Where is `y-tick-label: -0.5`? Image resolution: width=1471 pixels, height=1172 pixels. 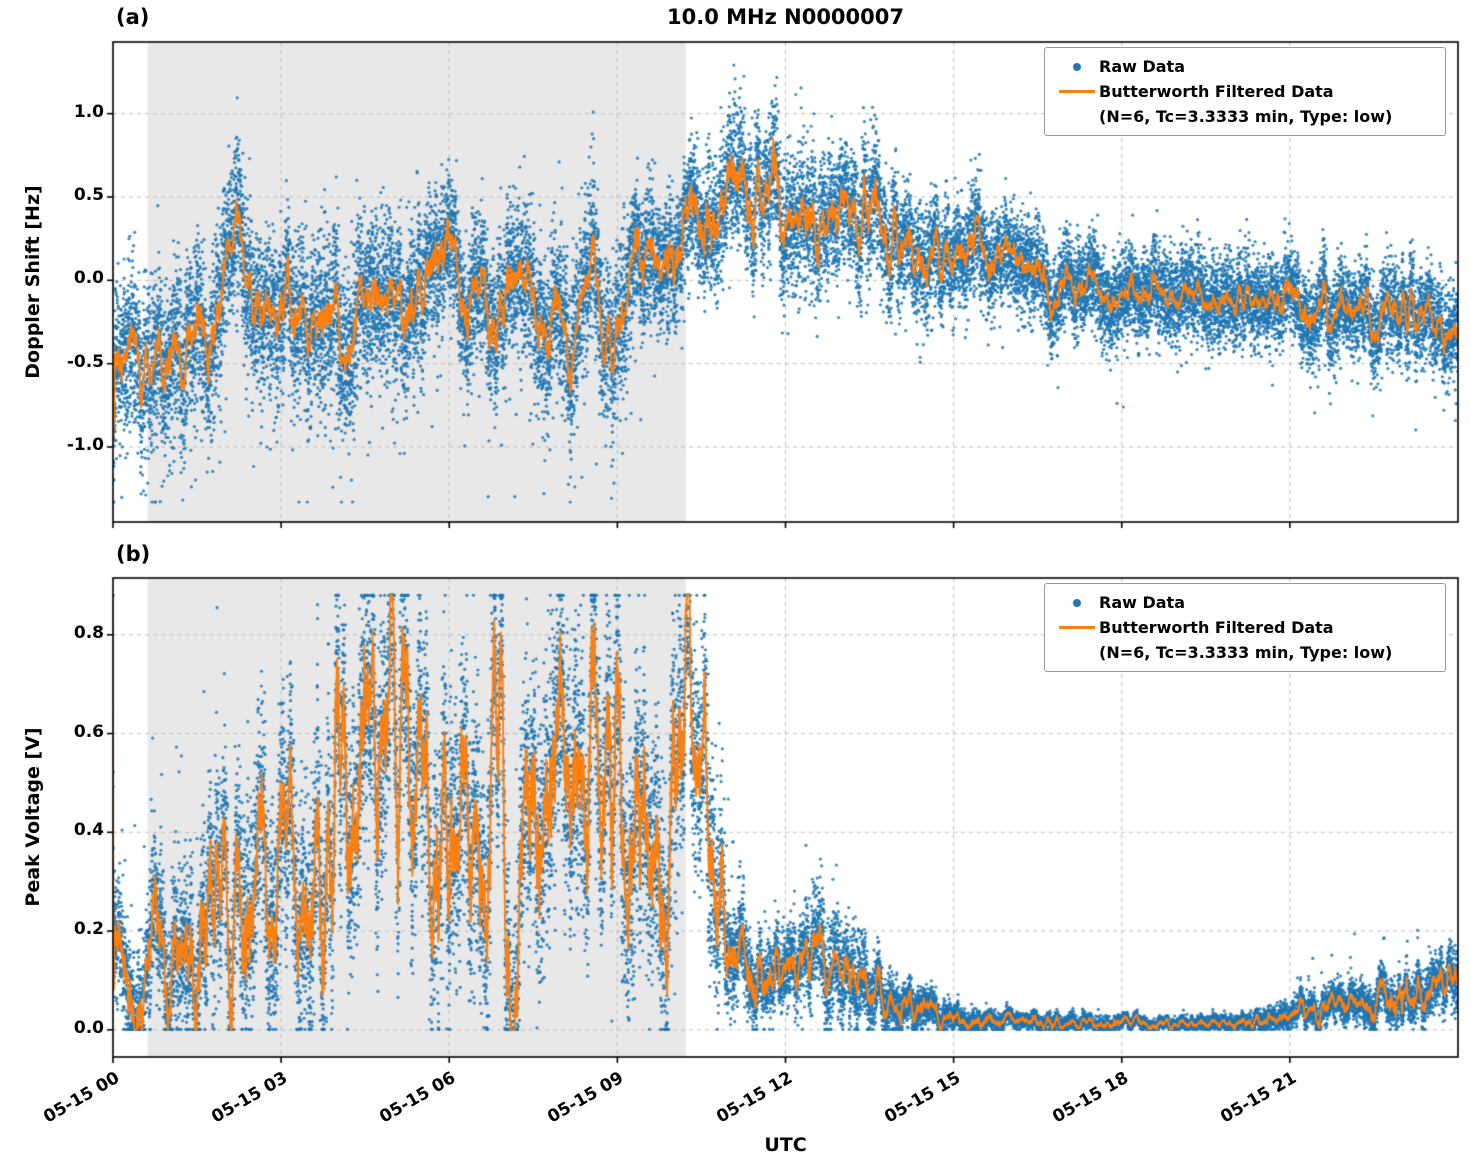 y-tick-label: -0.5 is located at coordinates (85, 361).